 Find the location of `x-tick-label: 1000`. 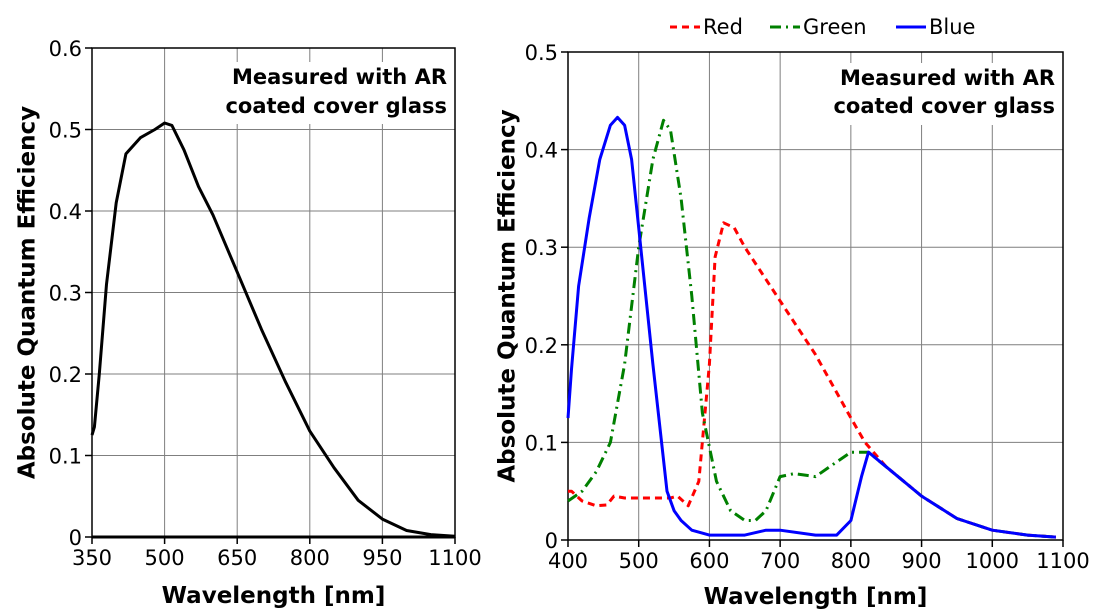

x-tick-label: 1000 is located at coordinates (992, 561).